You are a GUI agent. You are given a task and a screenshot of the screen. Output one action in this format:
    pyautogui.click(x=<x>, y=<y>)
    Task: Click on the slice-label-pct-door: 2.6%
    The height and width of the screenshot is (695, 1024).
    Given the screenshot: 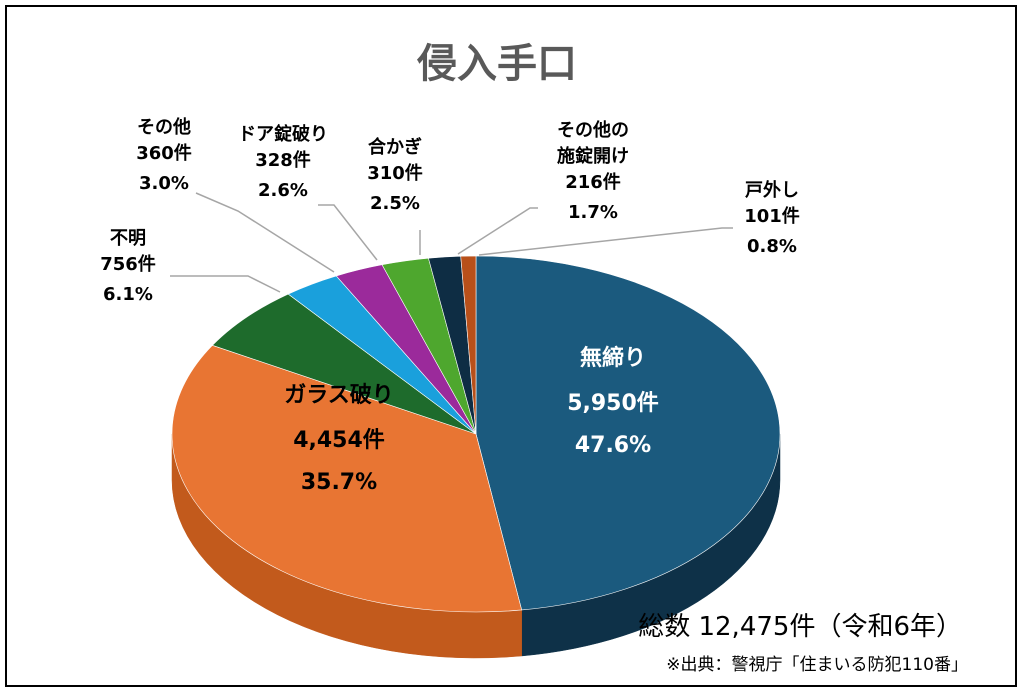 What is the action you would take?
    pyautogui.click(x=283, y=190)
    